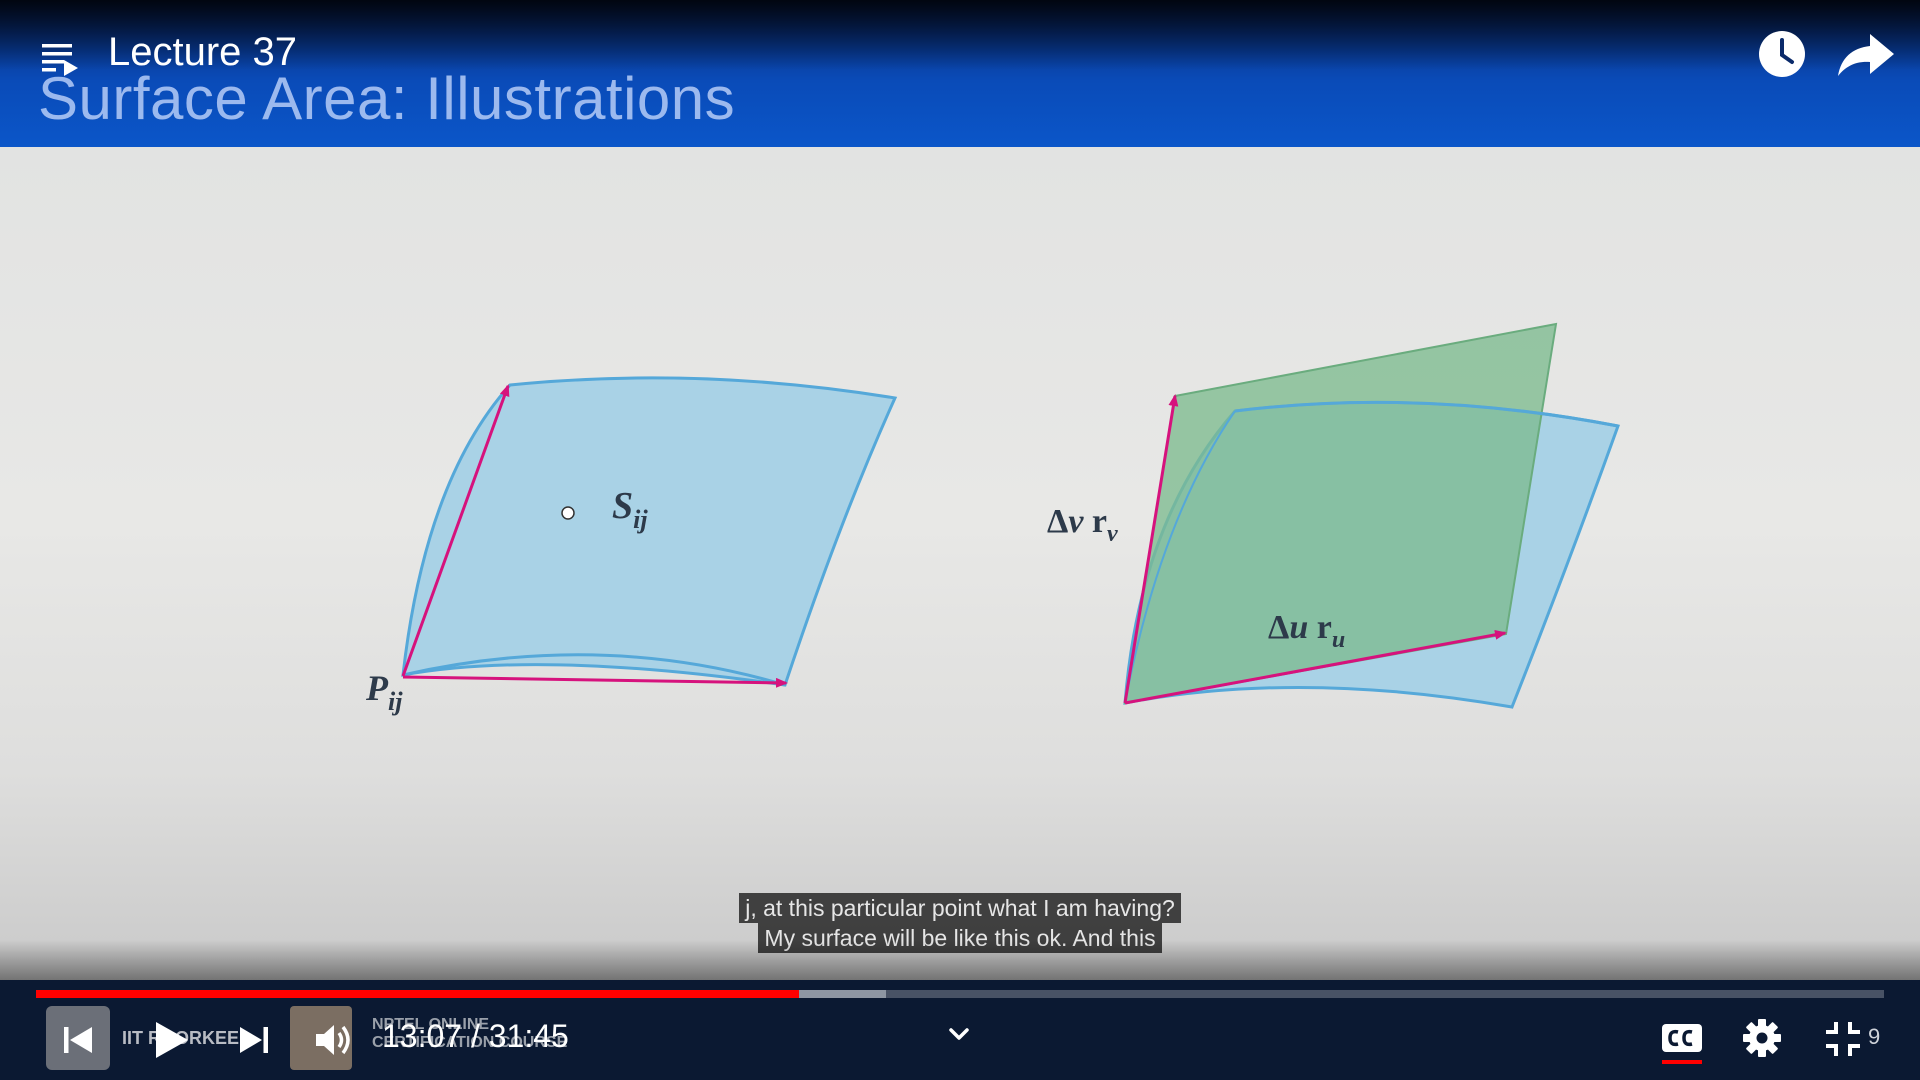  I want to click on nptel-logo-text: NPTEL ONLINE CERTIFICATION COURSE, so click(469, 1034).